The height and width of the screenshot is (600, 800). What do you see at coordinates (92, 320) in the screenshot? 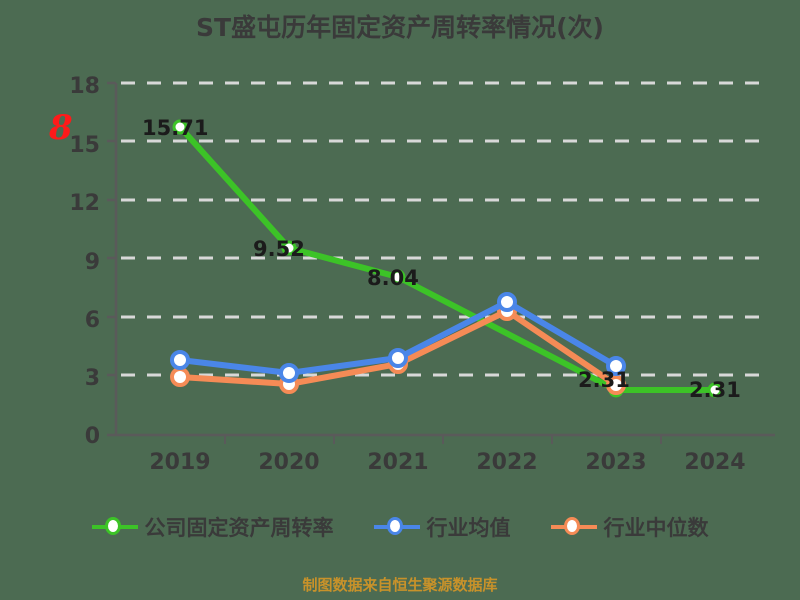
I see `y-tick-6: 6` at bounding box center [92, 320].